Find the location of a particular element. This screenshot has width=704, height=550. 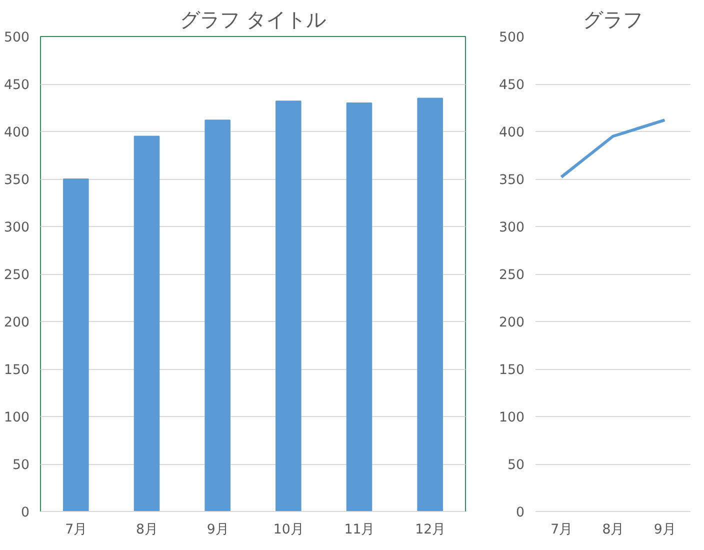

x-tick-label: 12月 is located at coordinates (430, 530).